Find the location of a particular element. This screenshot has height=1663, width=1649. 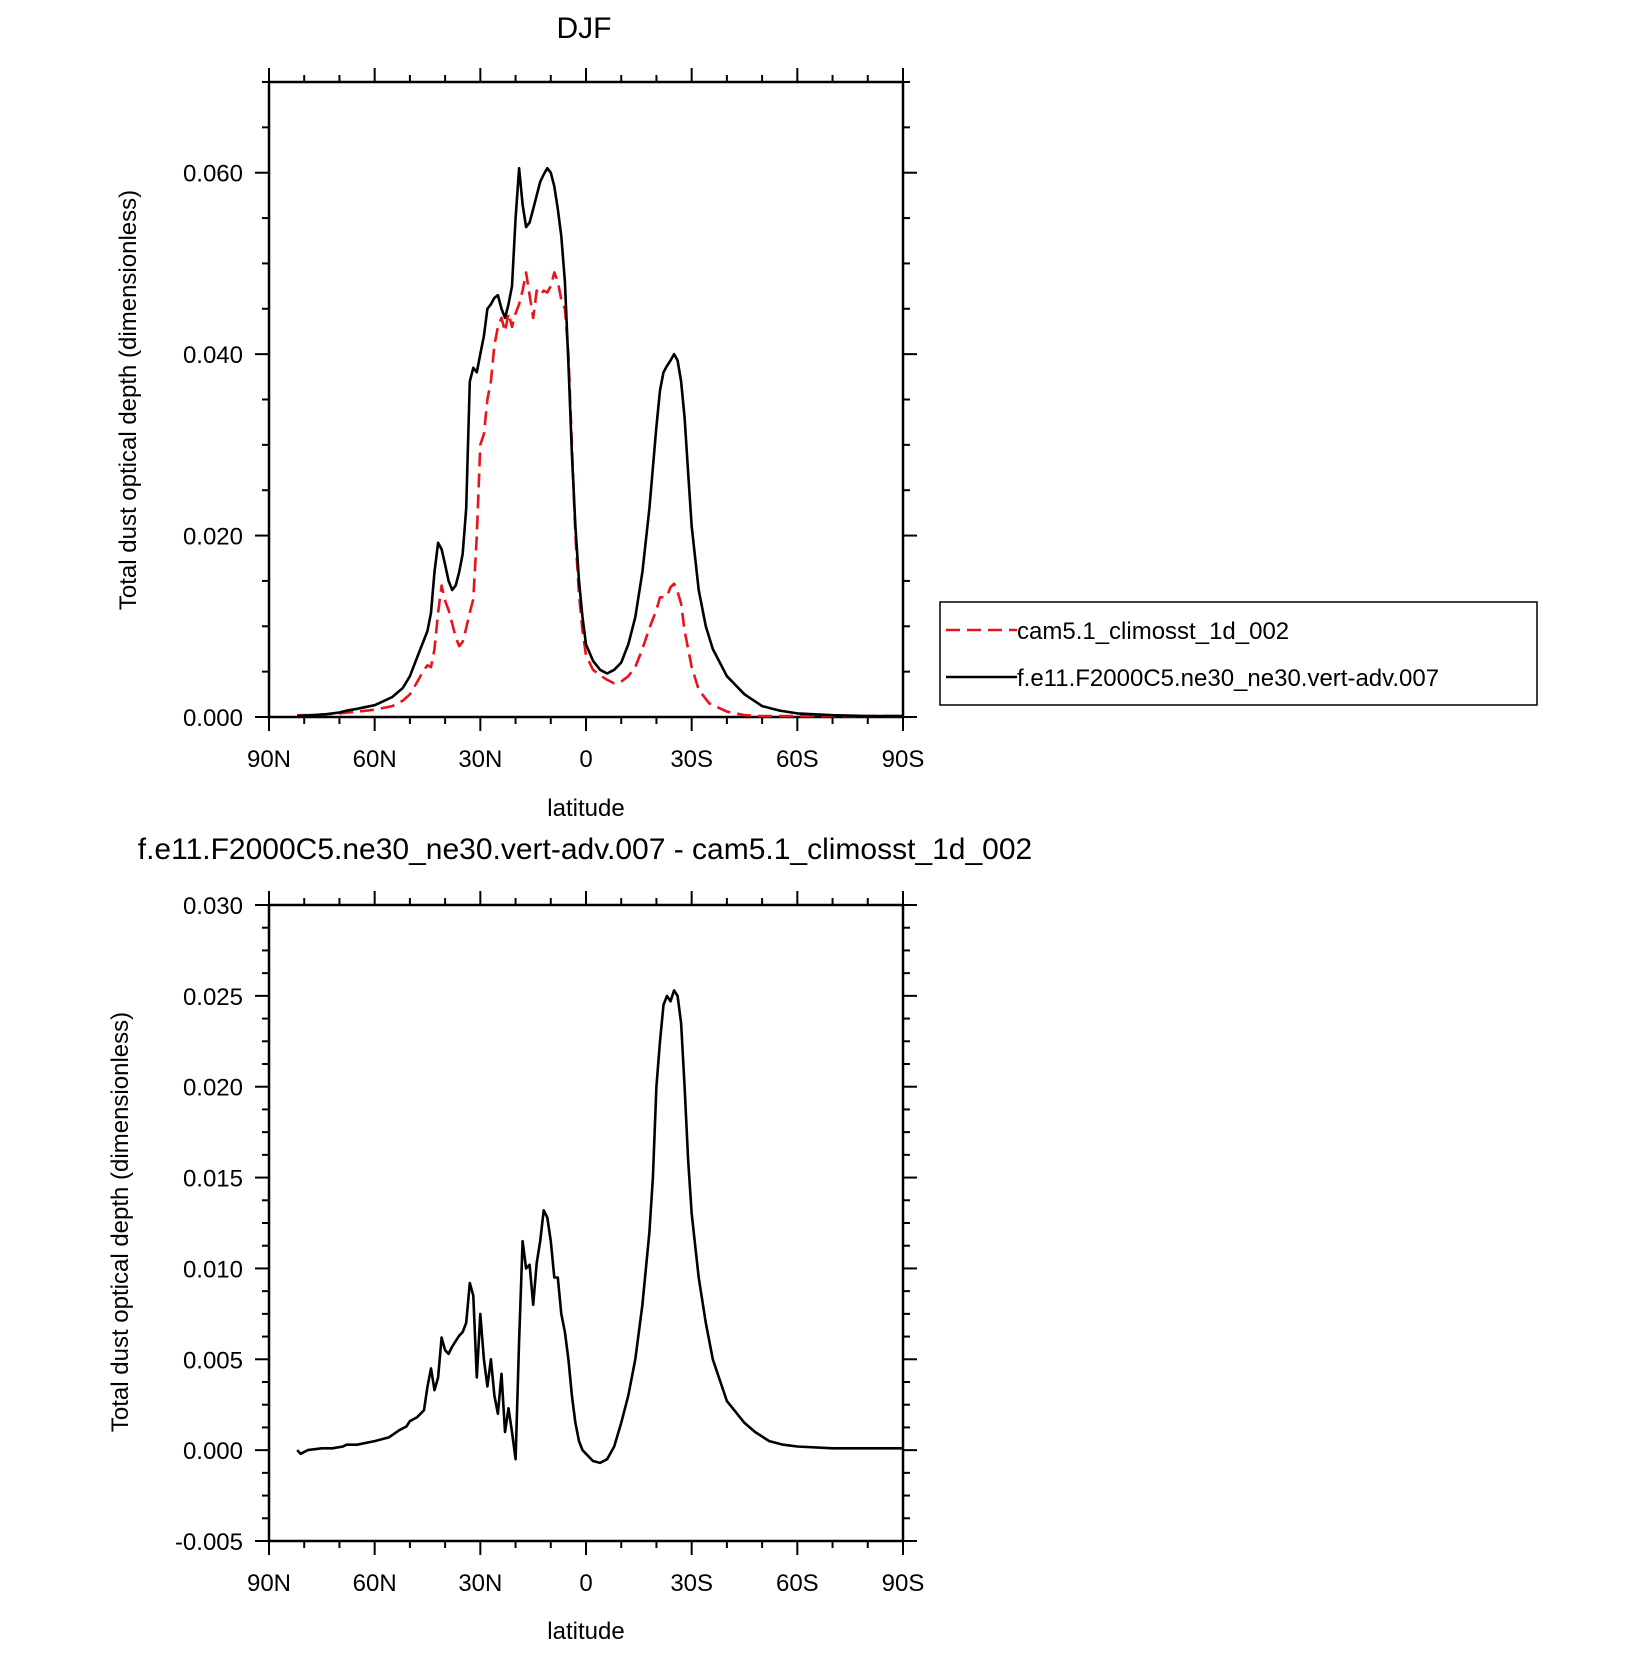

y-tick-label: 0.030 is located at coordinates (213, 906).